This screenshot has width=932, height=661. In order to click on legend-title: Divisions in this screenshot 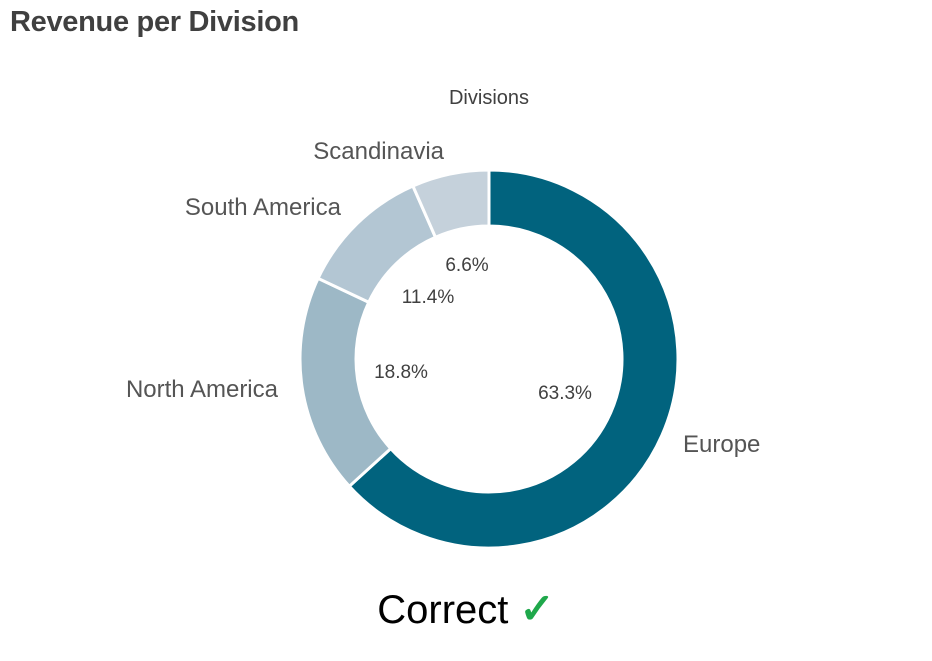, I will do `click(489, 98)`.